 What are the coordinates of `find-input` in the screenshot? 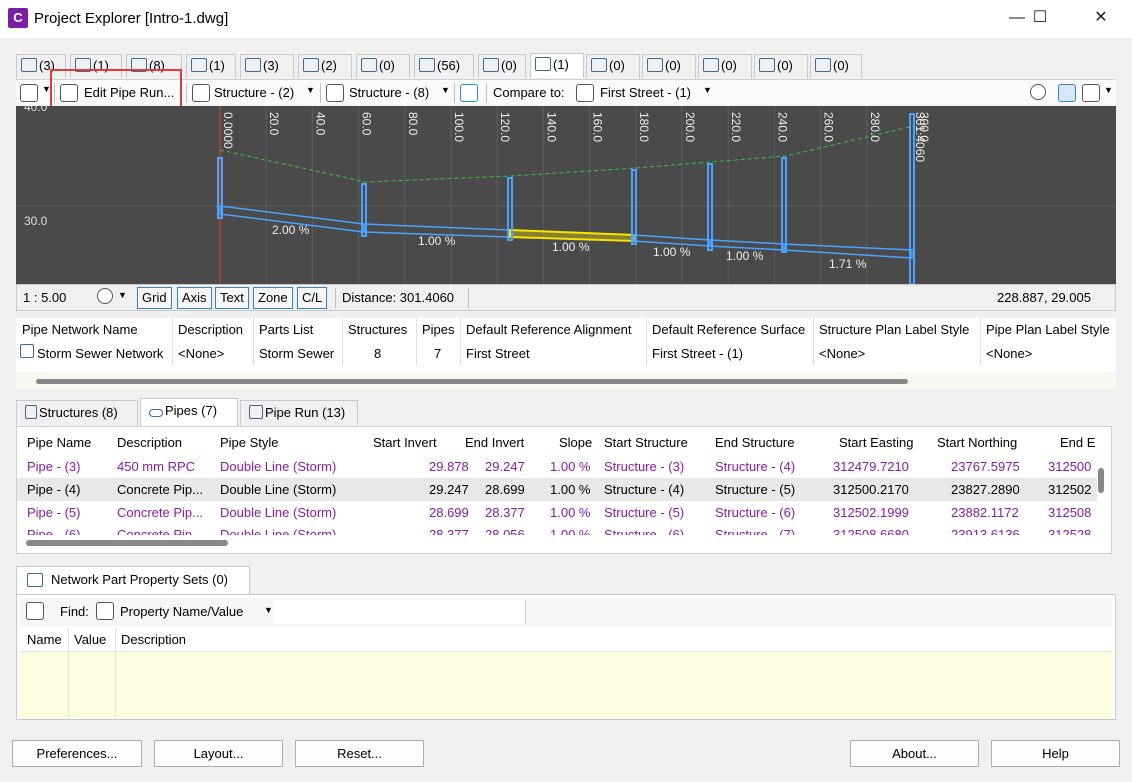 It's located at (400, 612).